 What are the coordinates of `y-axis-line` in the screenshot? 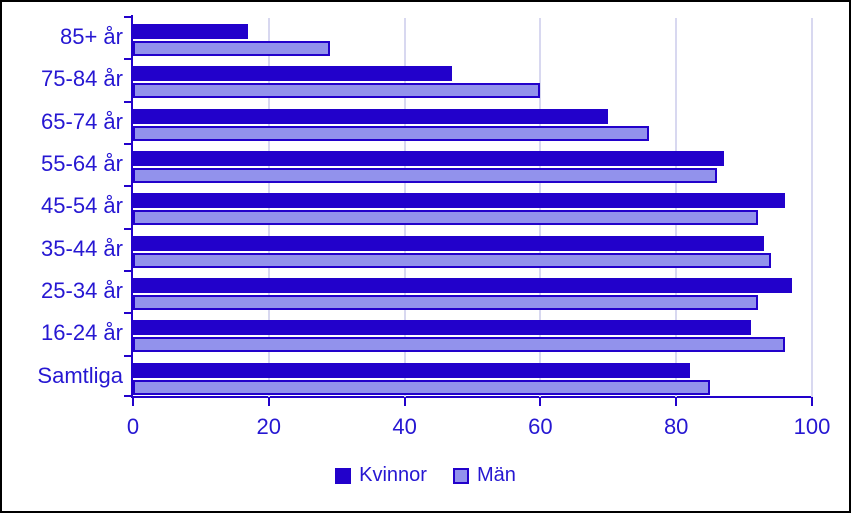 It's located at (132, 206).